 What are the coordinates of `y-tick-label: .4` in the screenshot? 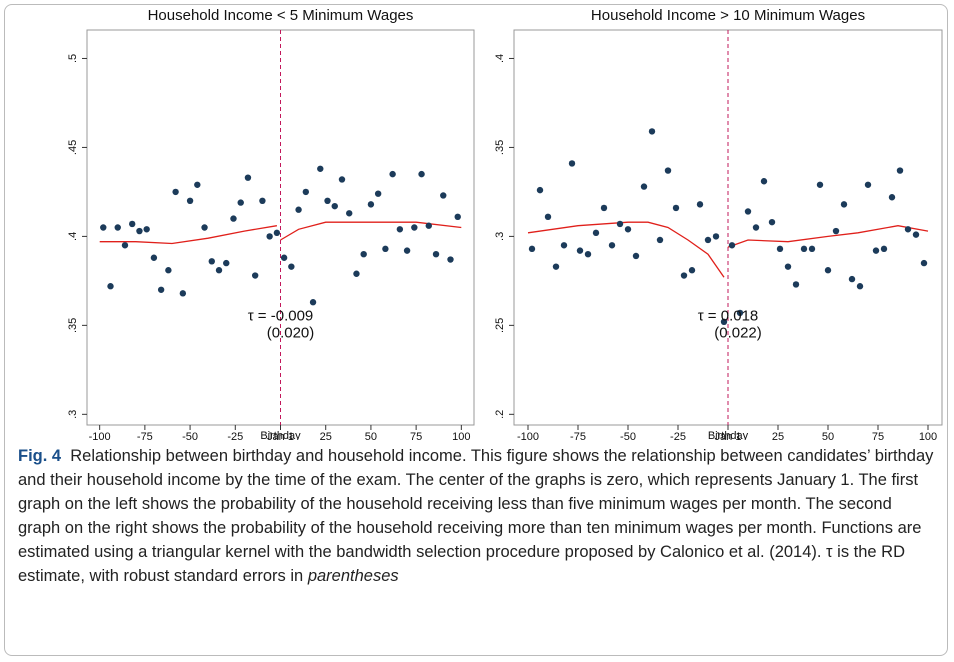 It's located at (73, 236).